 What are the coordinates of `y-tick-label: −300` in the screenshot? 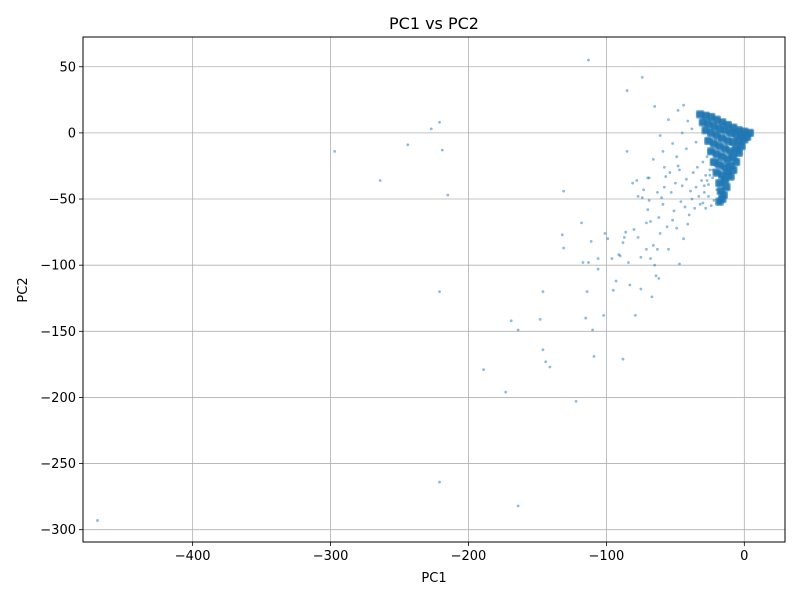 It's located at (58, 530).